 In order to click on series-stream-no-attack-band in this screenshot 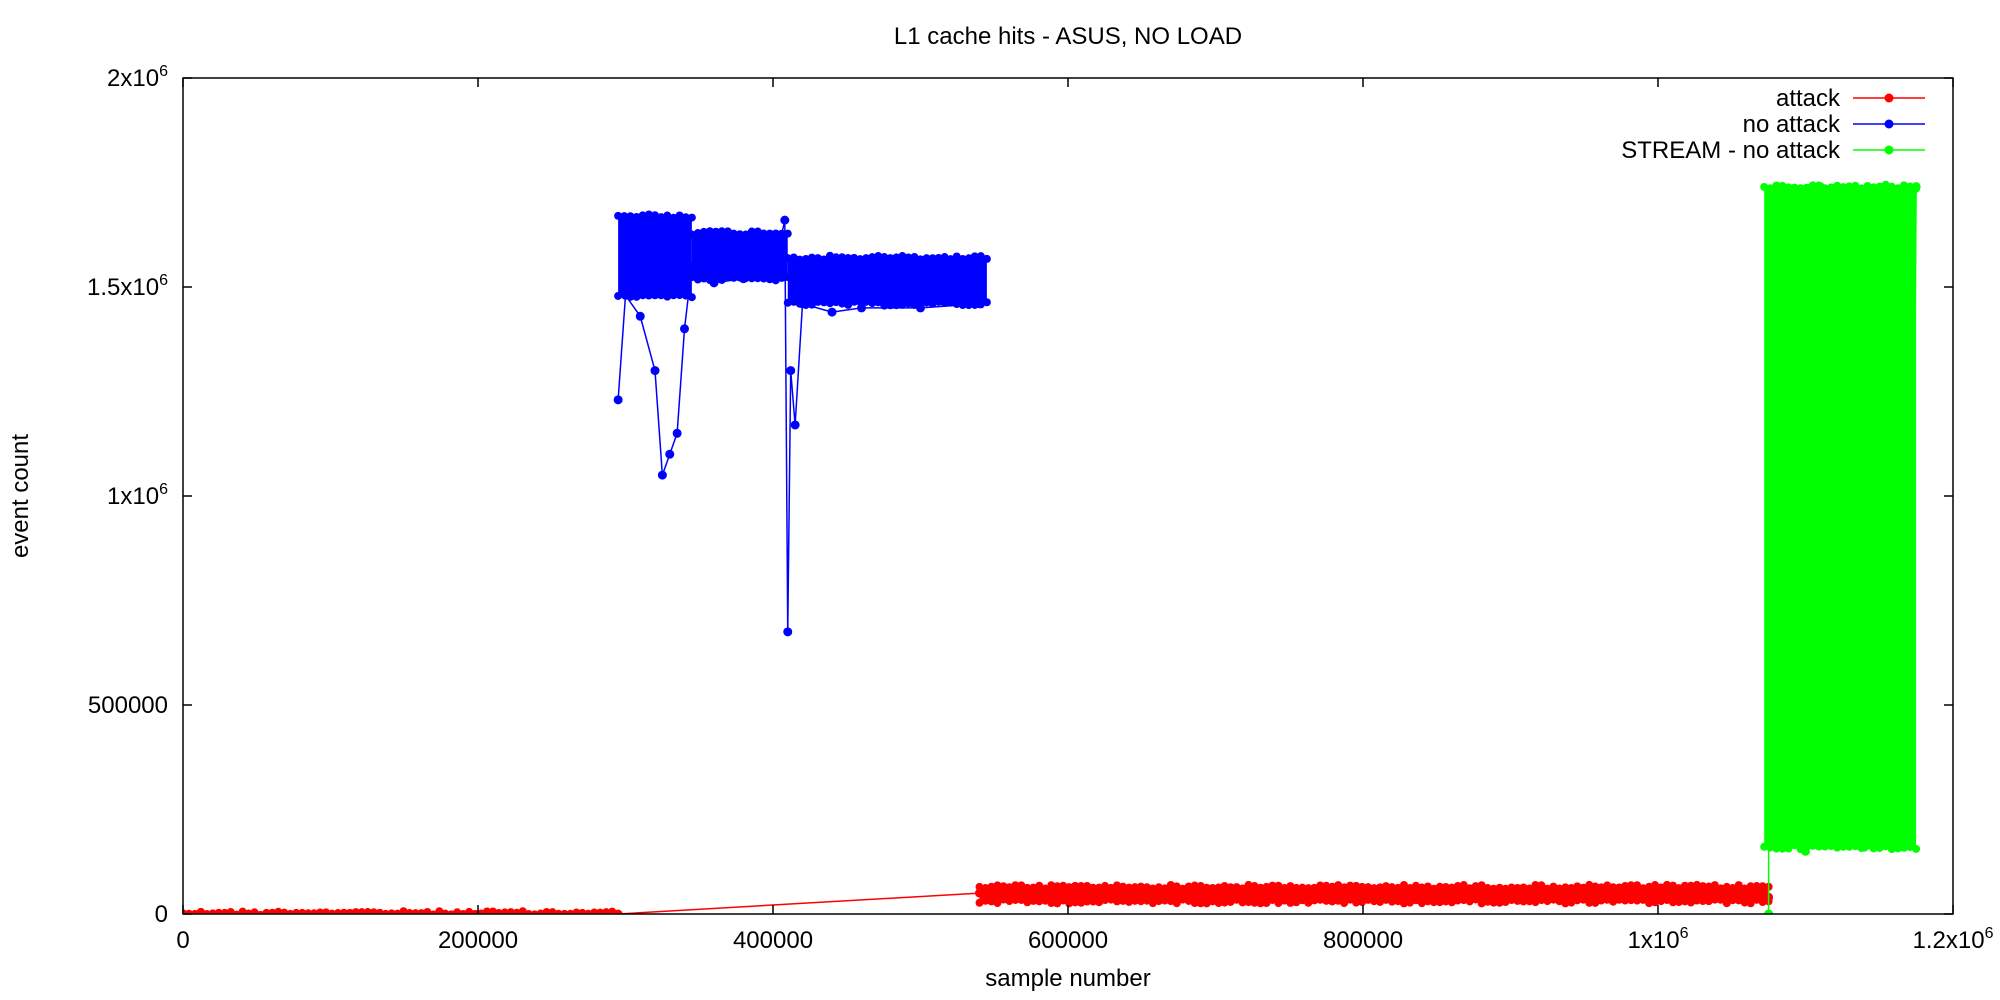, I will do `click(1840, 517)`.